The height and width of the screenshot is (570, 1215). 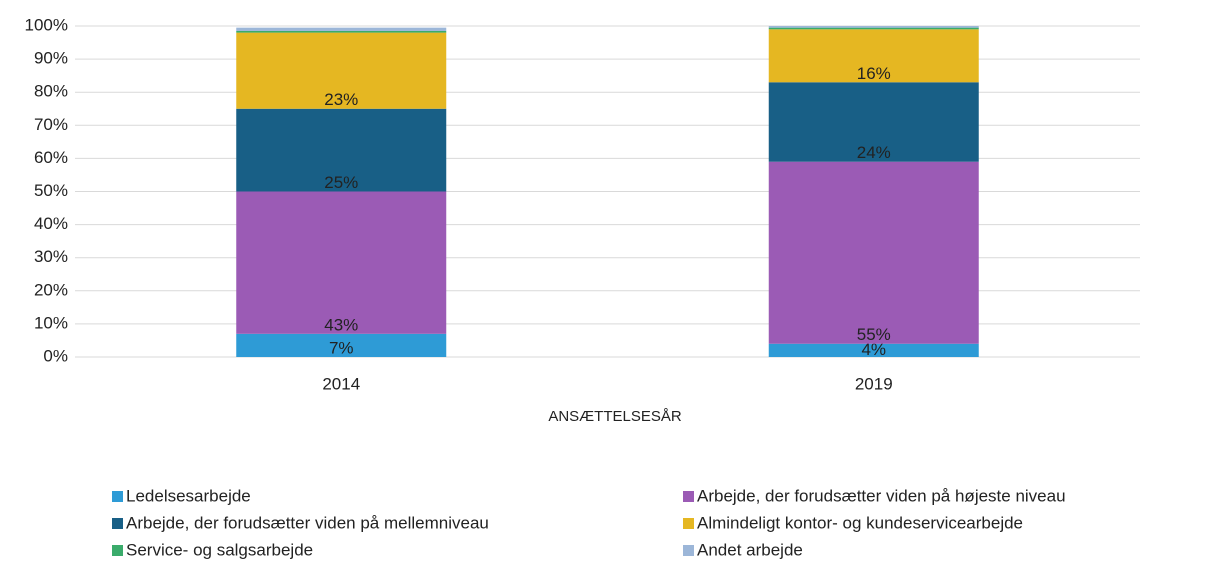 What do you see at coordinates (51, 91) in the screenshot?
I see `y-tick-label: 80%` at bounding box center [51, 91].